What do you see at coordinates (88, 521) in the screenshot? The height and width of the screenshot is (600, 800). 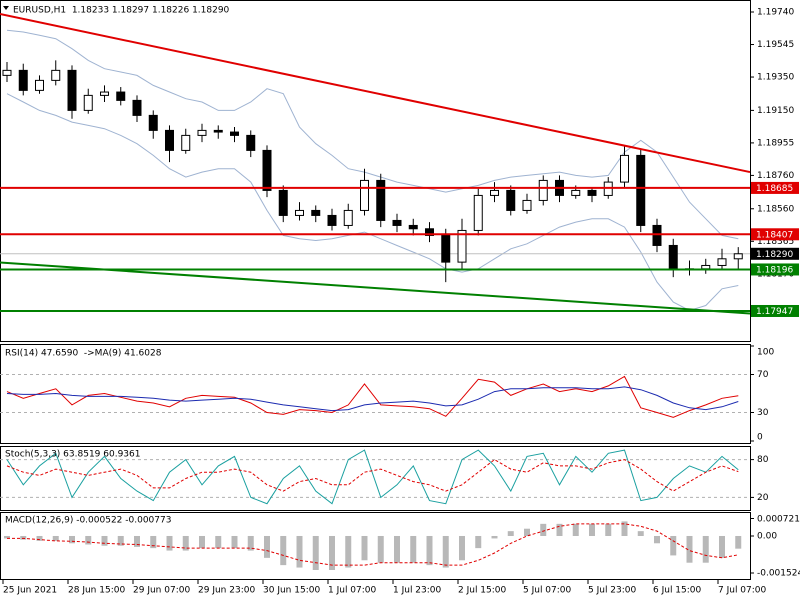 I see `panel-title: MACD(12,26,9) -0.000522 -0.000773` at bounding box center [88, 521].